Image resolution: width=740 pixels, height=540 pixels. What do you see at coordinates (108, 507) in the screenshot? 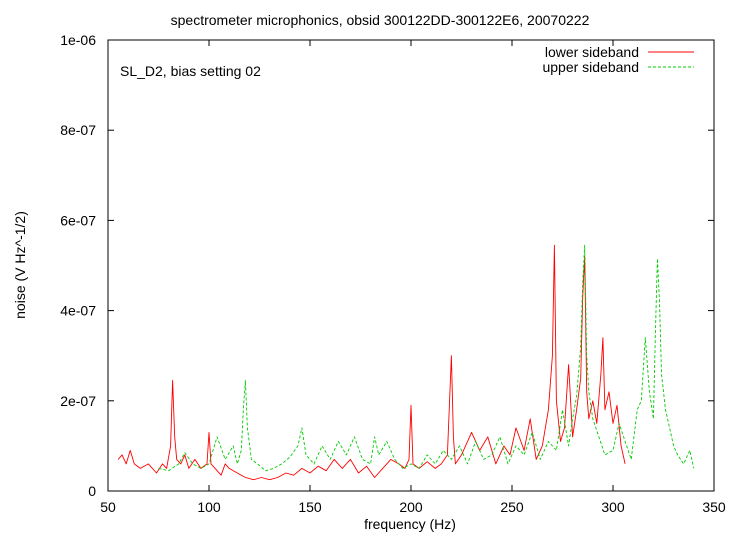
I see `x-tick-label: 50` at bounding box center [108, 507].